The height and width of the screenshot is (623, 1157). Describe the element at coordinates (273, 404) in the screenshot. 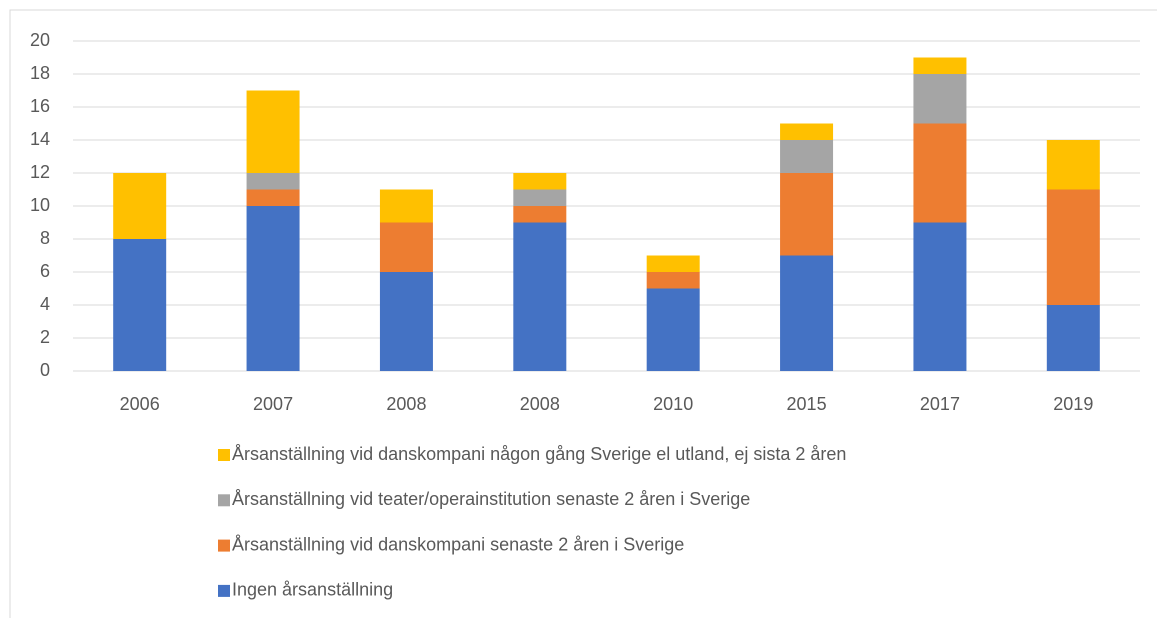

I see `x-tick-label: 2007` at that location.